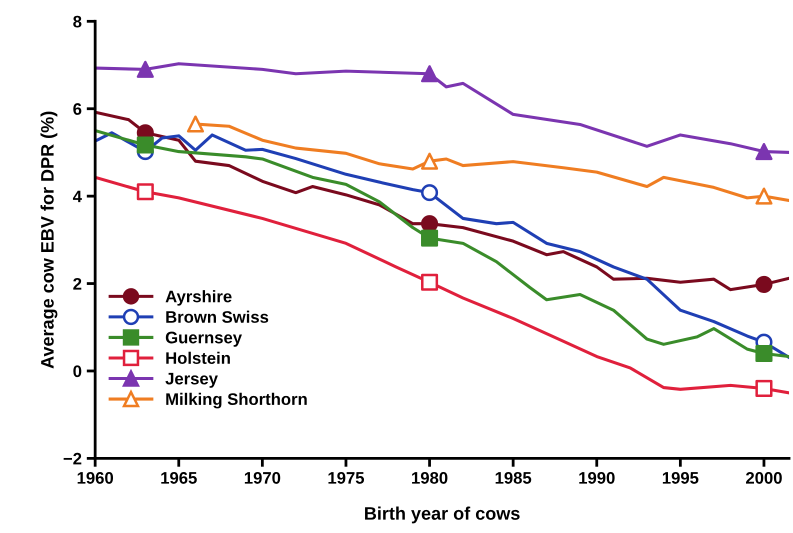 The width and height of the screenshot is (793, 533). What do you see at coordinates (49, 240) in the screenshot?
I see `y-axis-title: Average cow EBV for DPR (%)` at bounding box center [49, 240].